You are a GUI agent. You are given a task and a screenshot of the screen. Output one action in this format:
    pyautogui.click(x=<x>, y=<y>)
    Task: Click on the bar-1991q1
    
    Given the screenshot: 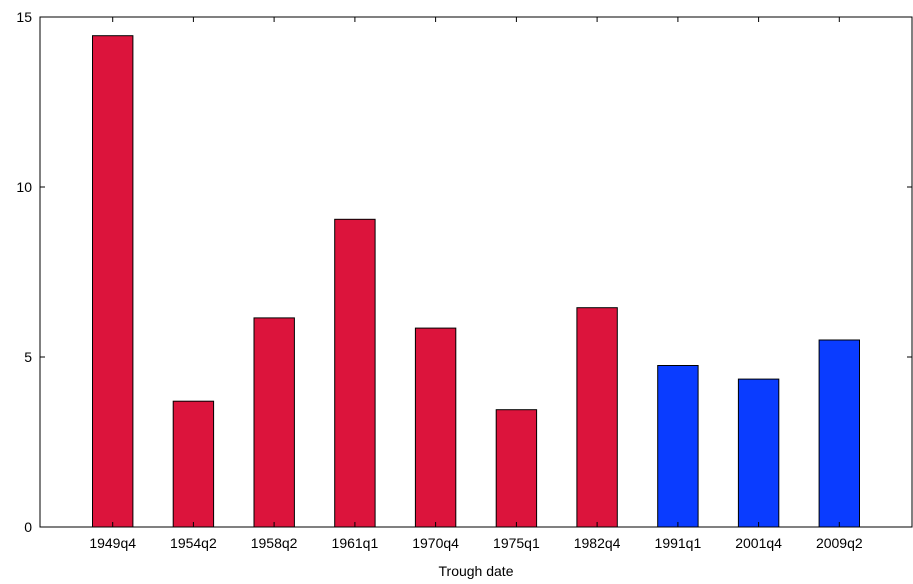 What is the action you would take?
    pyautogui.click(x=678, y=446)
    